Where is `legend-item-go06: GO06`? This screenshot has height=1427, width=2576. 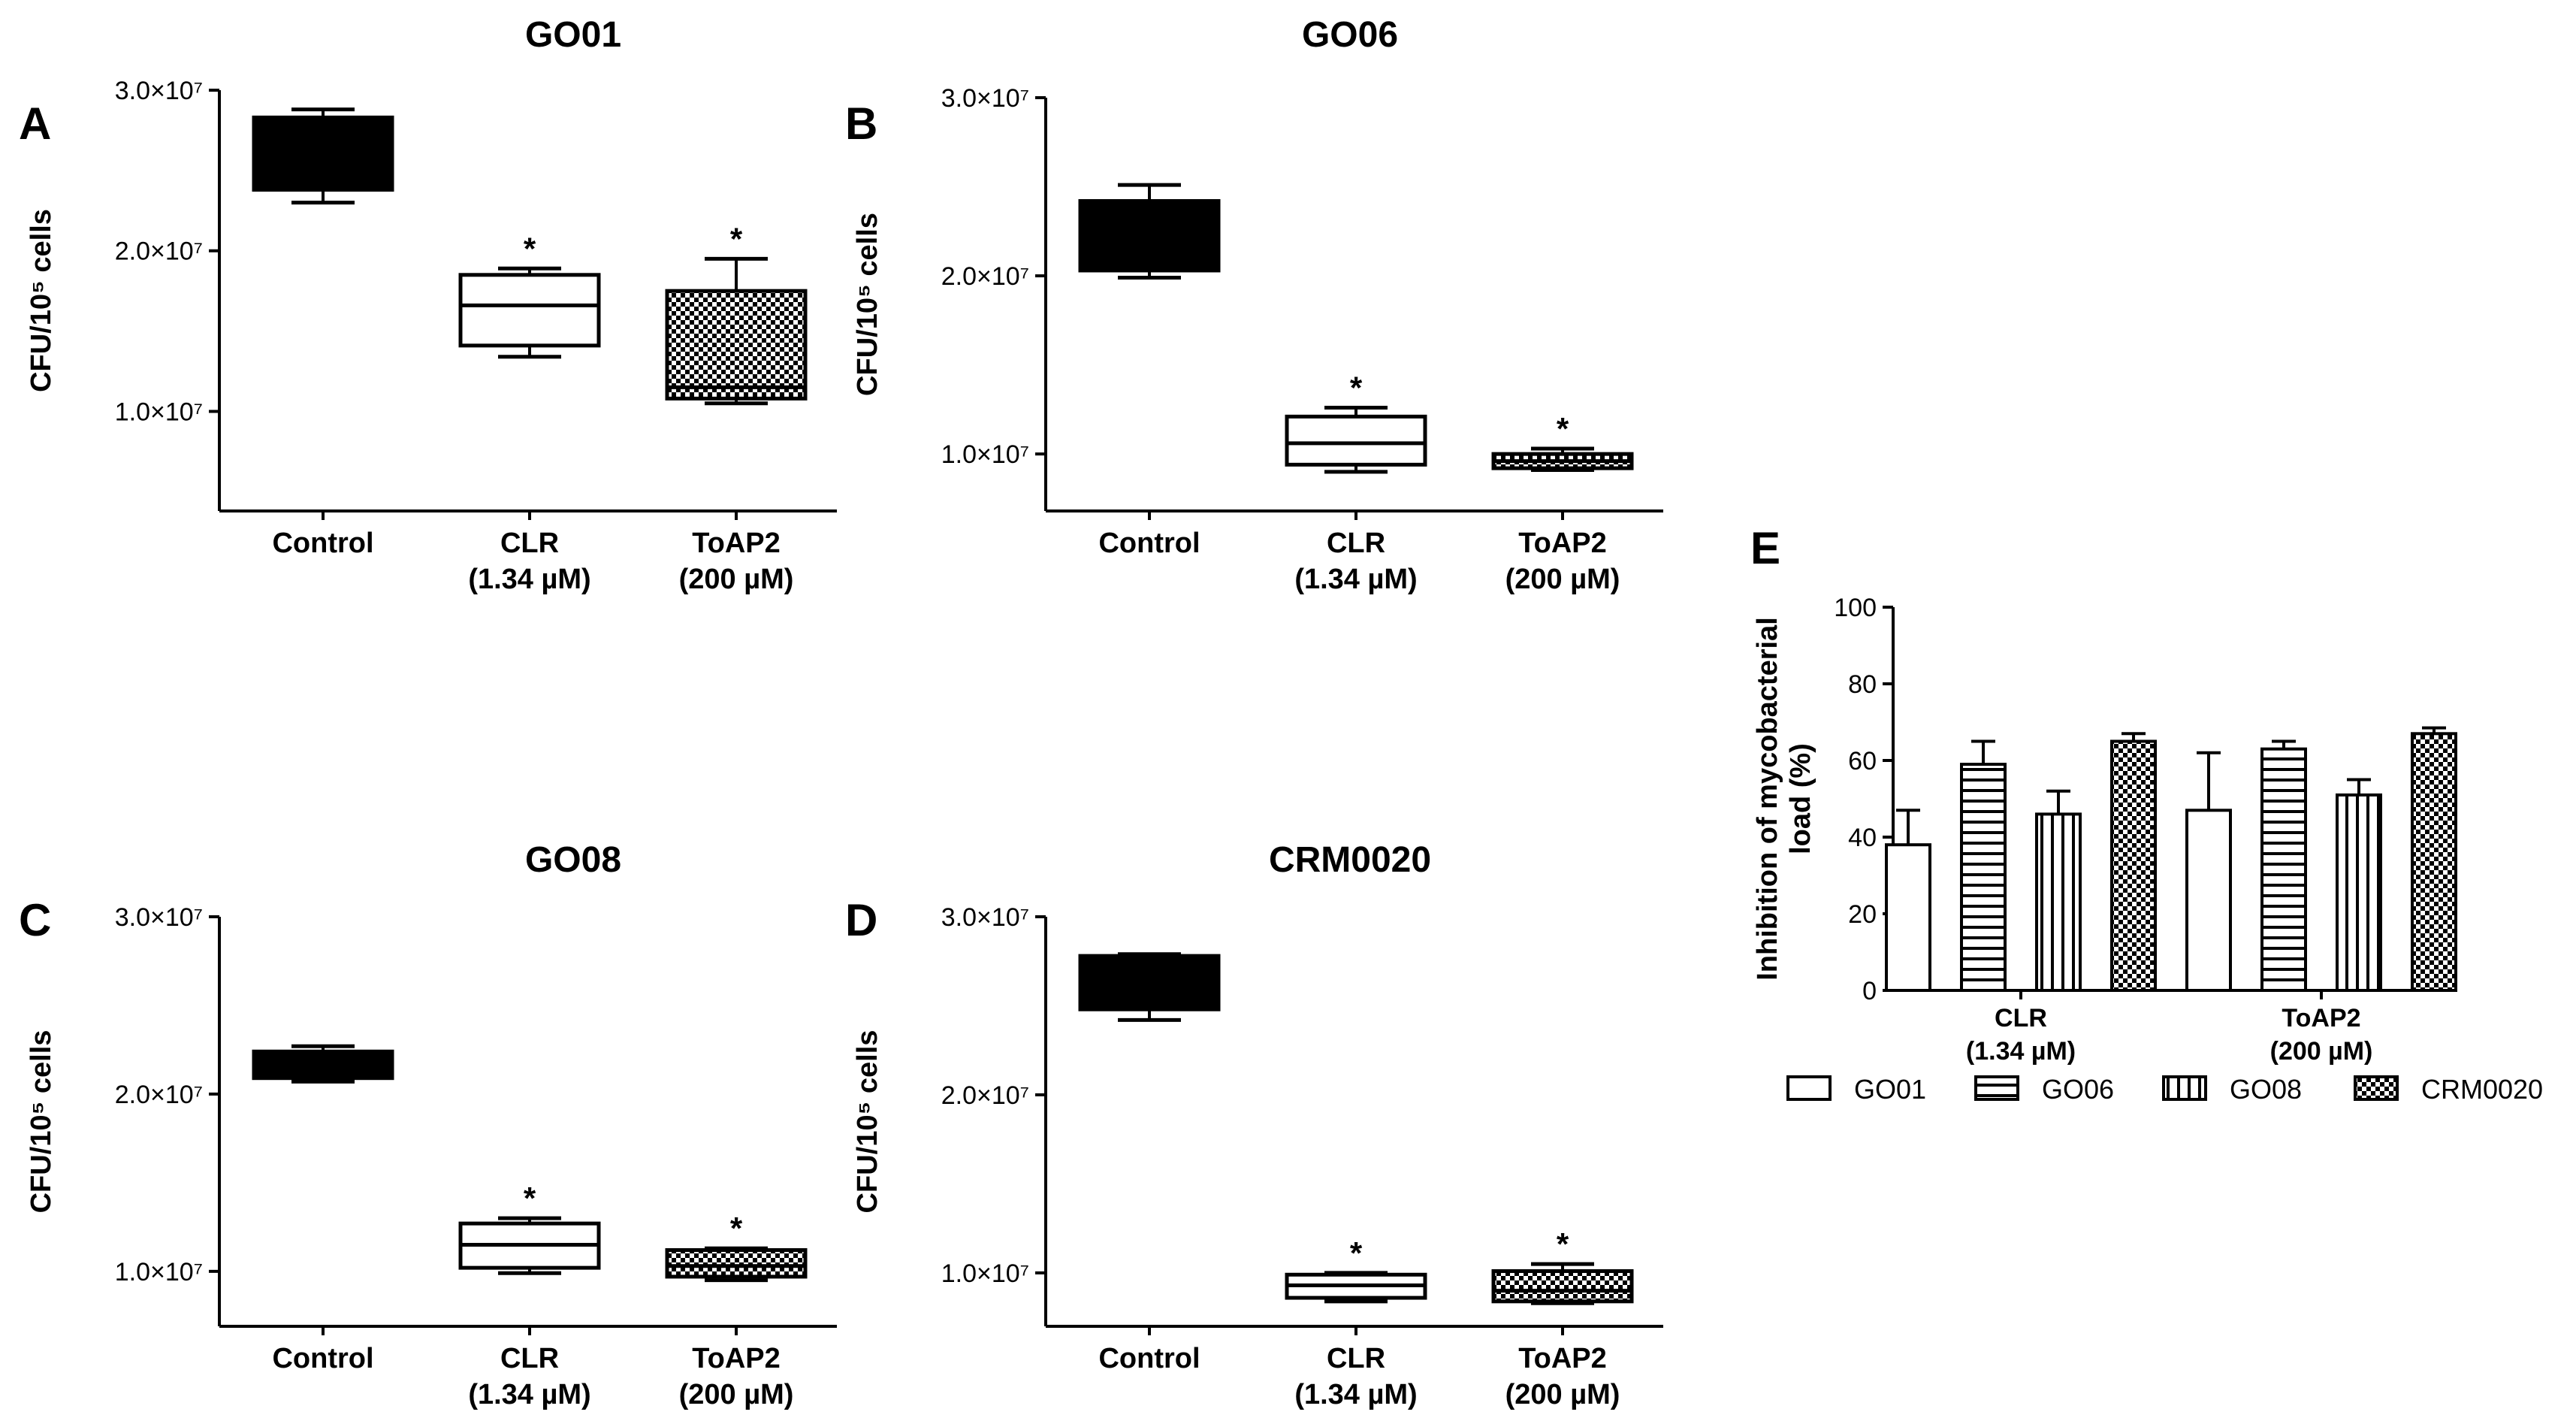
legend-item-go06: GO06 is located at coordinates (2044, 1089).